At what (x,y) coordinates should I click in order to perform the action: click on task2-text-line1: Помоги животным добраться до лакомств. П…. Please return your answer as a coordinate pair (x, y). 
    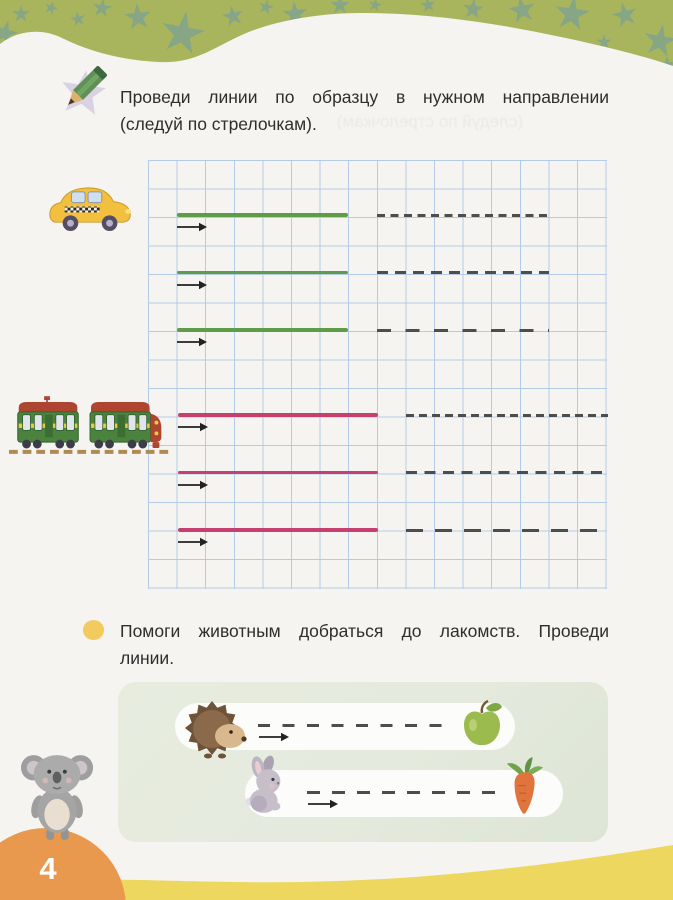
    Looking at the image, I should click on (364, 631).